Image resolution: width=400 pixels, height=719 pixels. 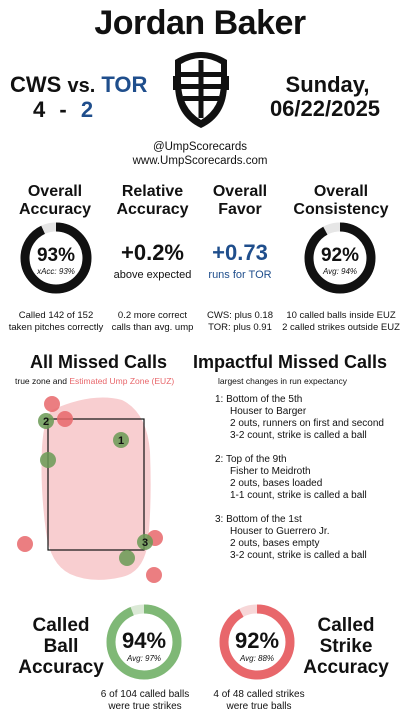 I want to click on called-ball-avg: Avg: 97%, so click(x=144, y=658).